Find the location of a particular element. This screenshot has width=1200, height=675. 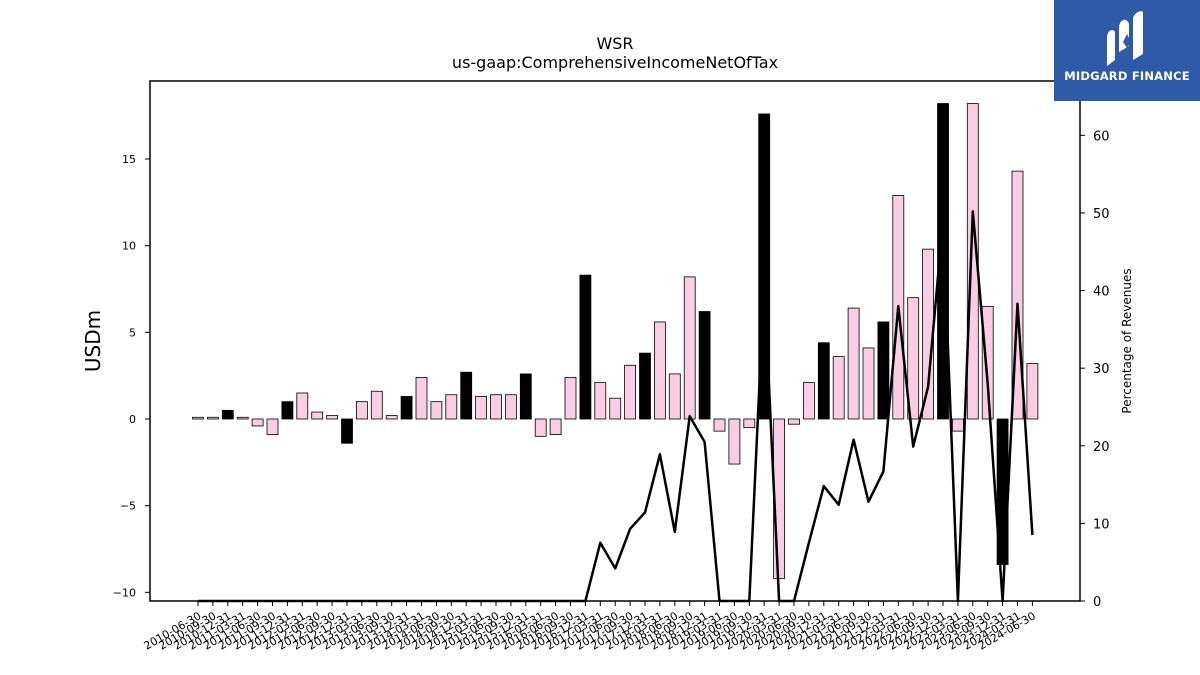

logo-text: MIDGARD FINANCE is located at coordinates (1127, 76).